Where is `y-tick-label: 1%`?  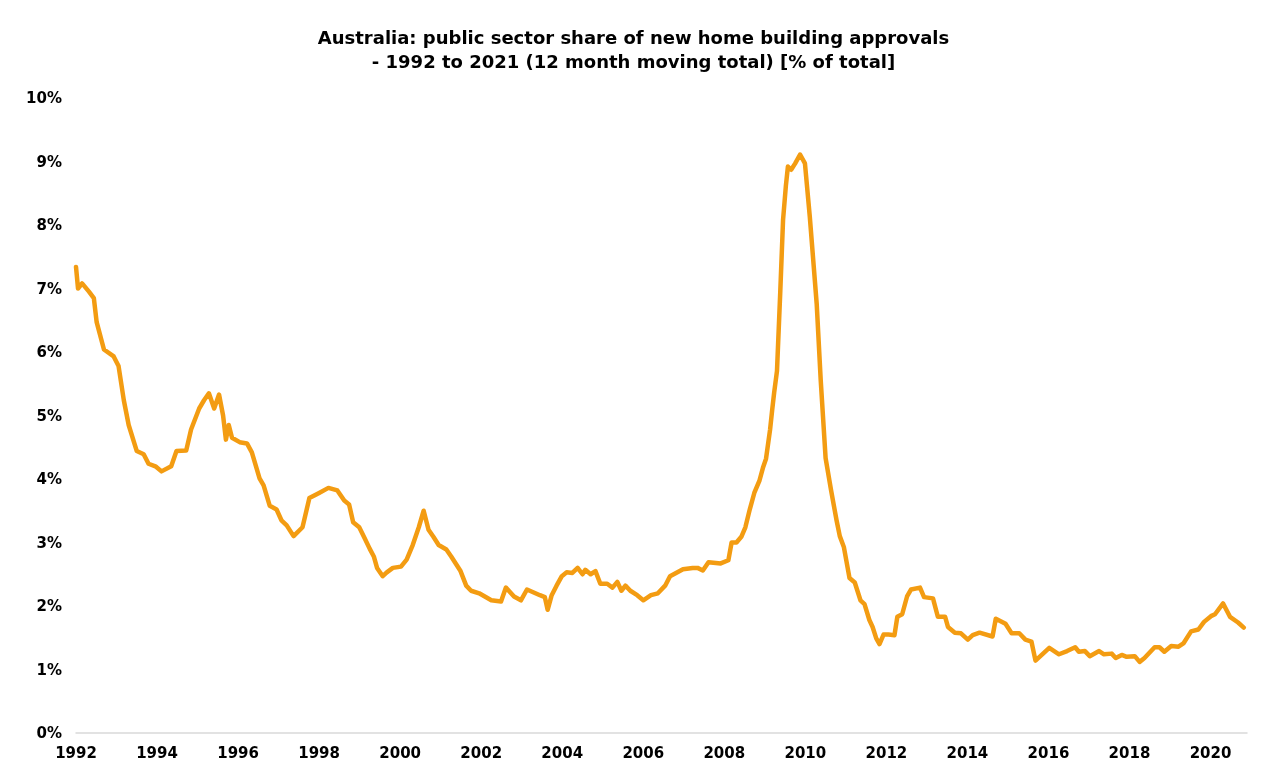 y-tick-label: 1% is located at coordinates (49, 669).